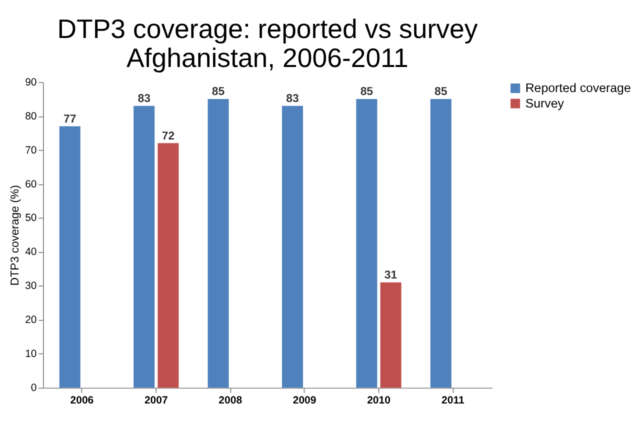  Describe the element at coordinates (379, 400) in the screenshot. I see `x-tick-label: 2010` at that location.